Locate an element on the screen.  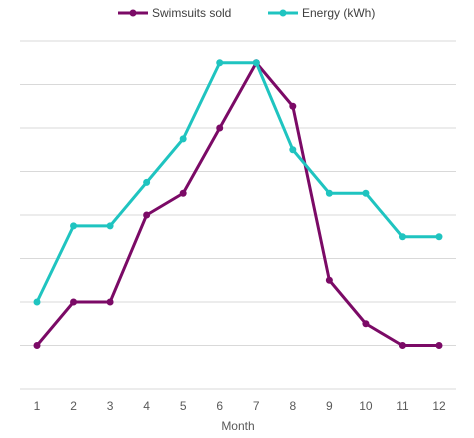
x-tick-label: 10 is located at coordinates (366, 406).